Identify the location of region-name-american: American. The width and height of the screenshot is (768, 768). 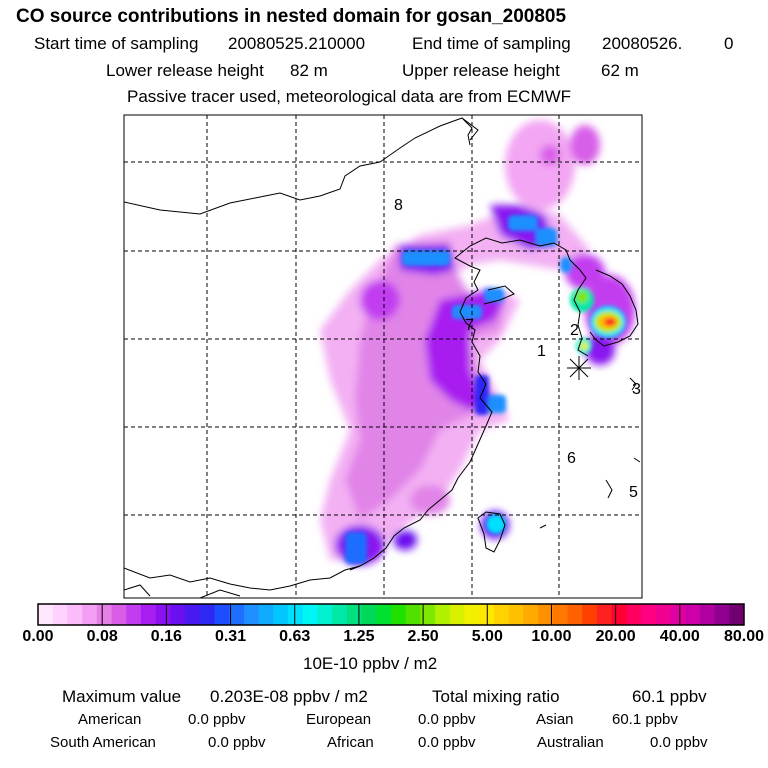
(110, 719).